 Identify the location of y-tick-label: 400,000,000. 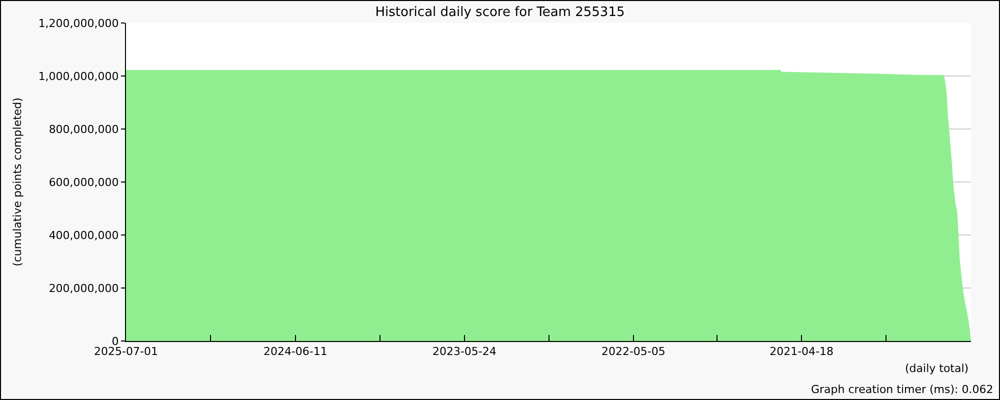
(83, 235).